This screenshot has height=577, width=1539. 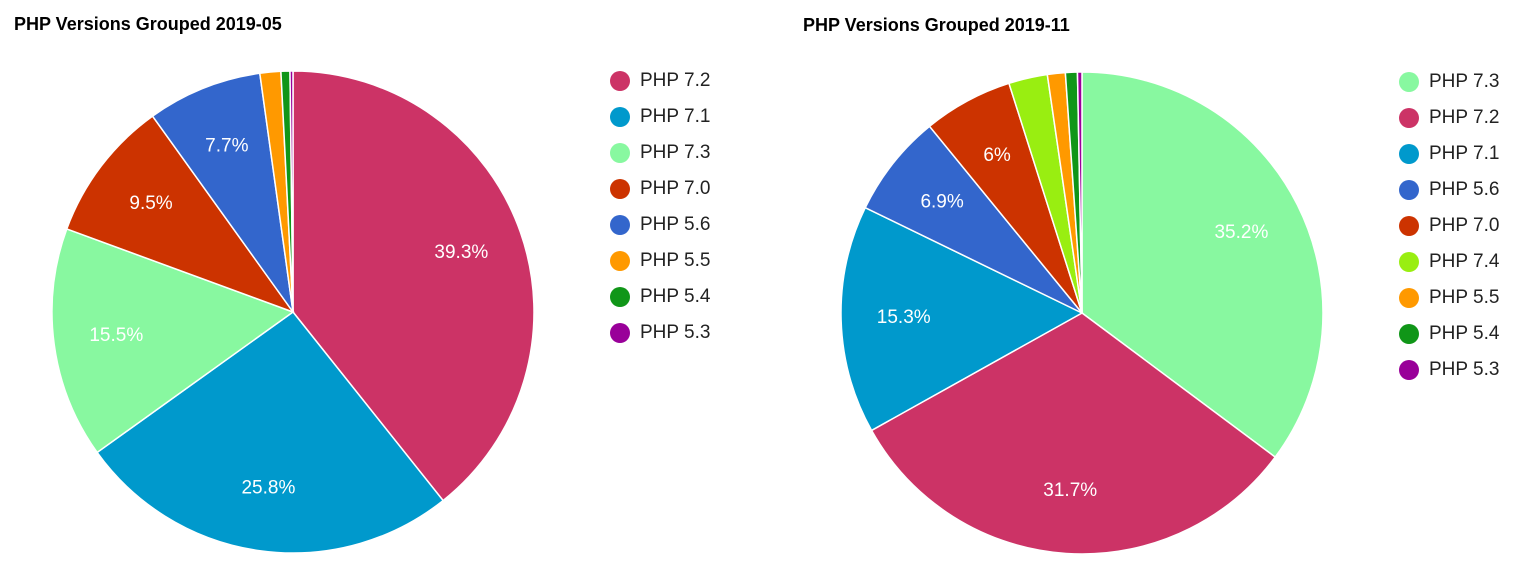 What do you see at coordinates (226, 145) in the screenshot?
I see `value-label: 7.7%` at bounding box center [226, 145].